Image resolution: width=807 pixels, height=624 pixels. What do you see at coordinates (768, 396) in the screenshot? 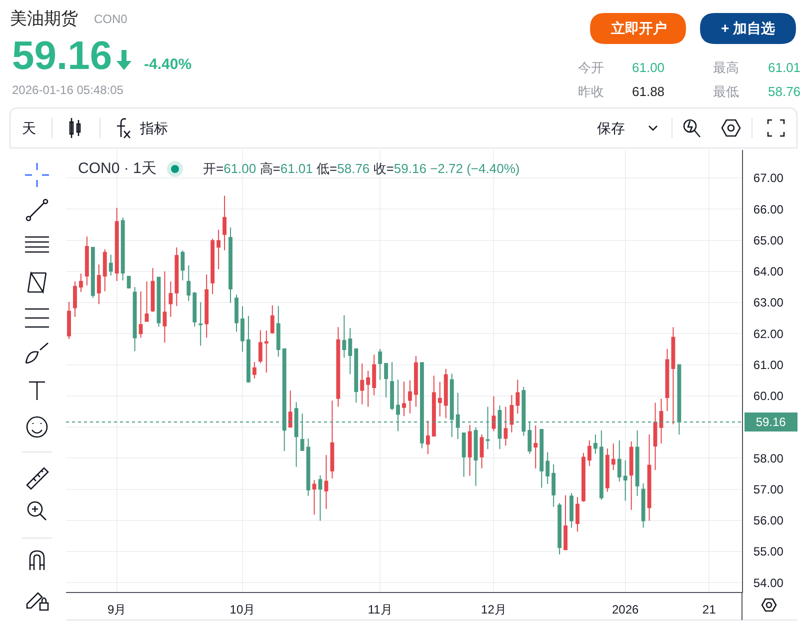
I see `y-tick-label: 60.00` at bounding box center [768, 396].